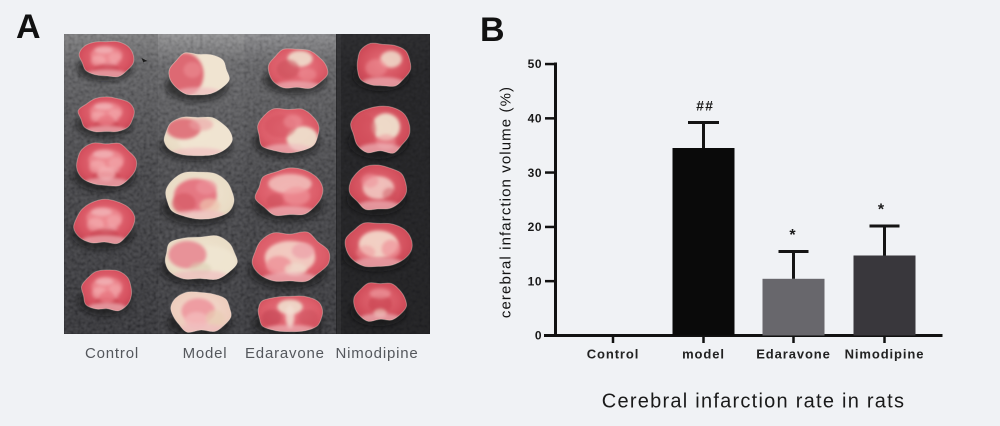 Image resolution: width=1000 pixels, height=426 pixels. I want to click on svg-text: 10, so click(535, 281).